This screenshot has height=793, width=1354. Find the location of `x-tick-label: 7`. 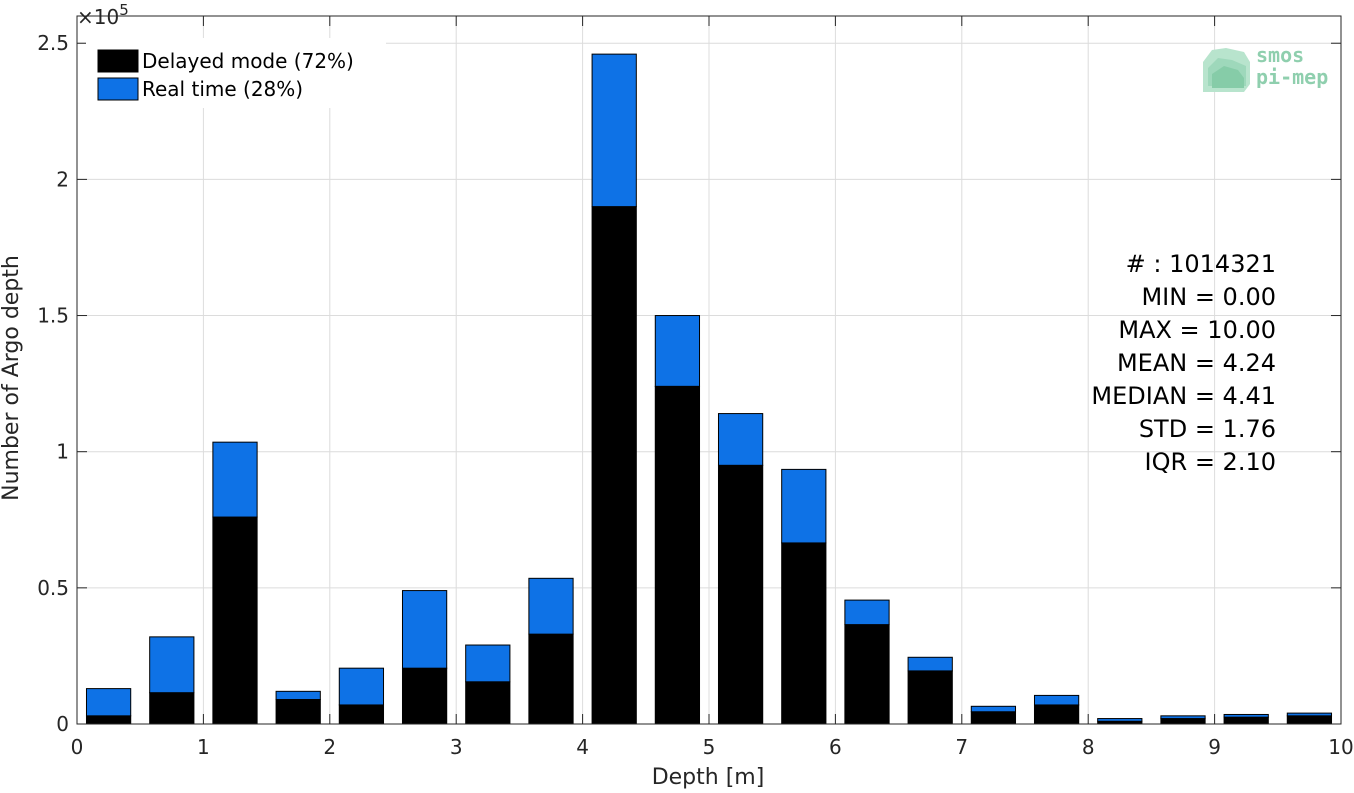

x-tick-label: 7 is located at coordinates (961, 747).